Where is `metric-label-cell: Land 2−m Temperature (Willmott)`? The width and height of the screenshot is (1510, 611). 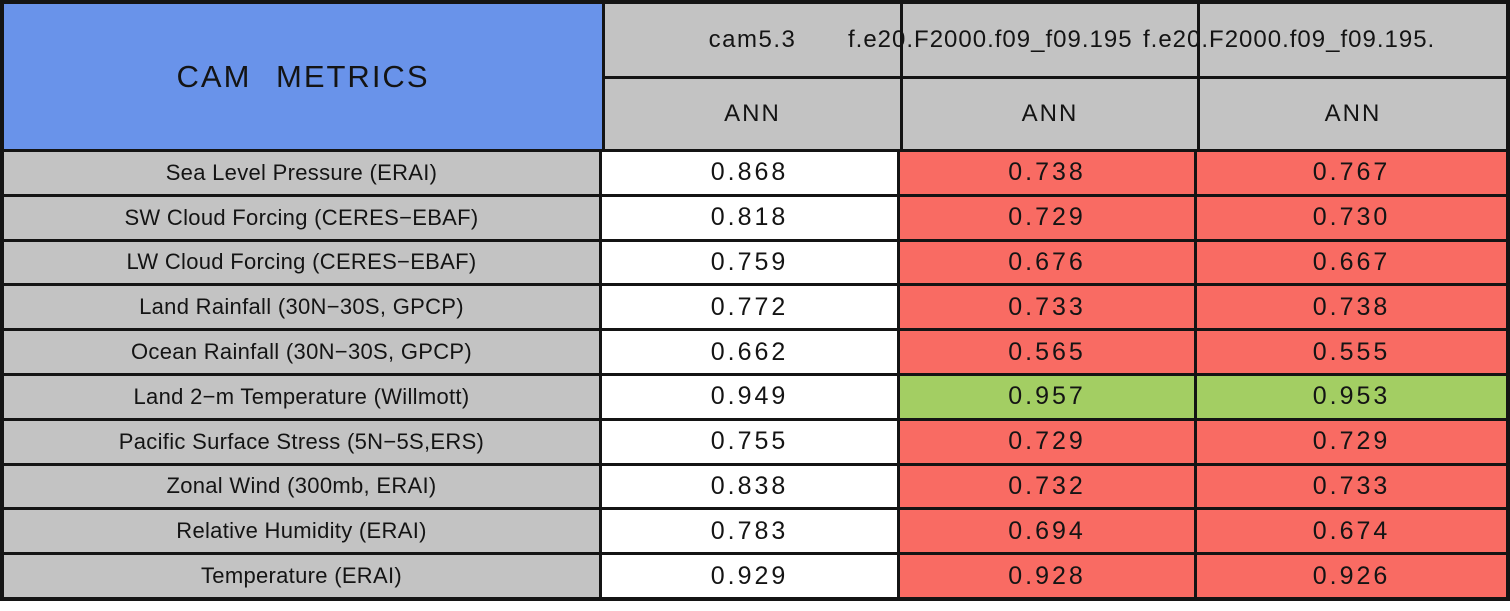 metric-label-cell: Land 2−m Temperature (Willmott) is located at coordinates (303, 396).